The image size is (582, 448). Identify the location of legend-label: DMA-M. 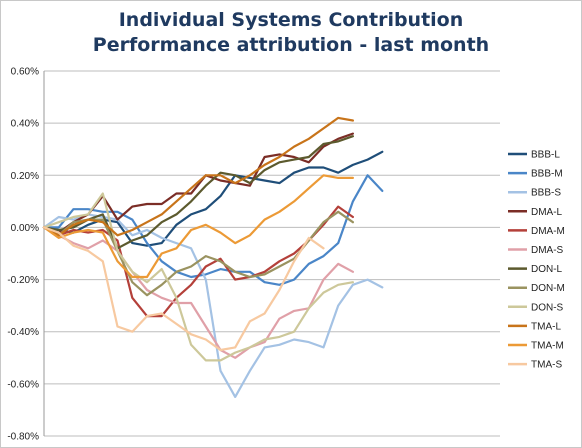
(548, 231).